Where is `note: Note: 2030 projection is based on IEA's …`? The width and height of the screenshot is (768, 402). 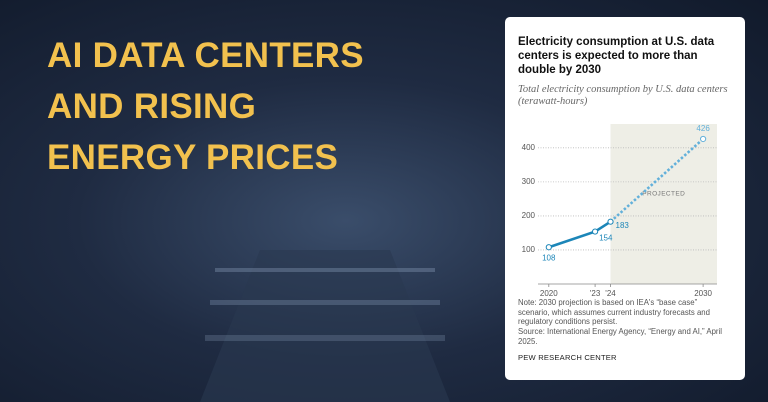
note: Note: 2030 projection is based on IEA's … is located at coordinates (614, 312).